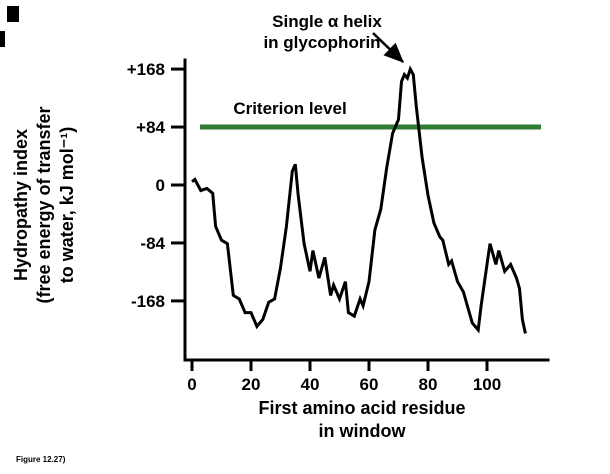  I want to click on x-tick-label: 0, so click(191, 384).